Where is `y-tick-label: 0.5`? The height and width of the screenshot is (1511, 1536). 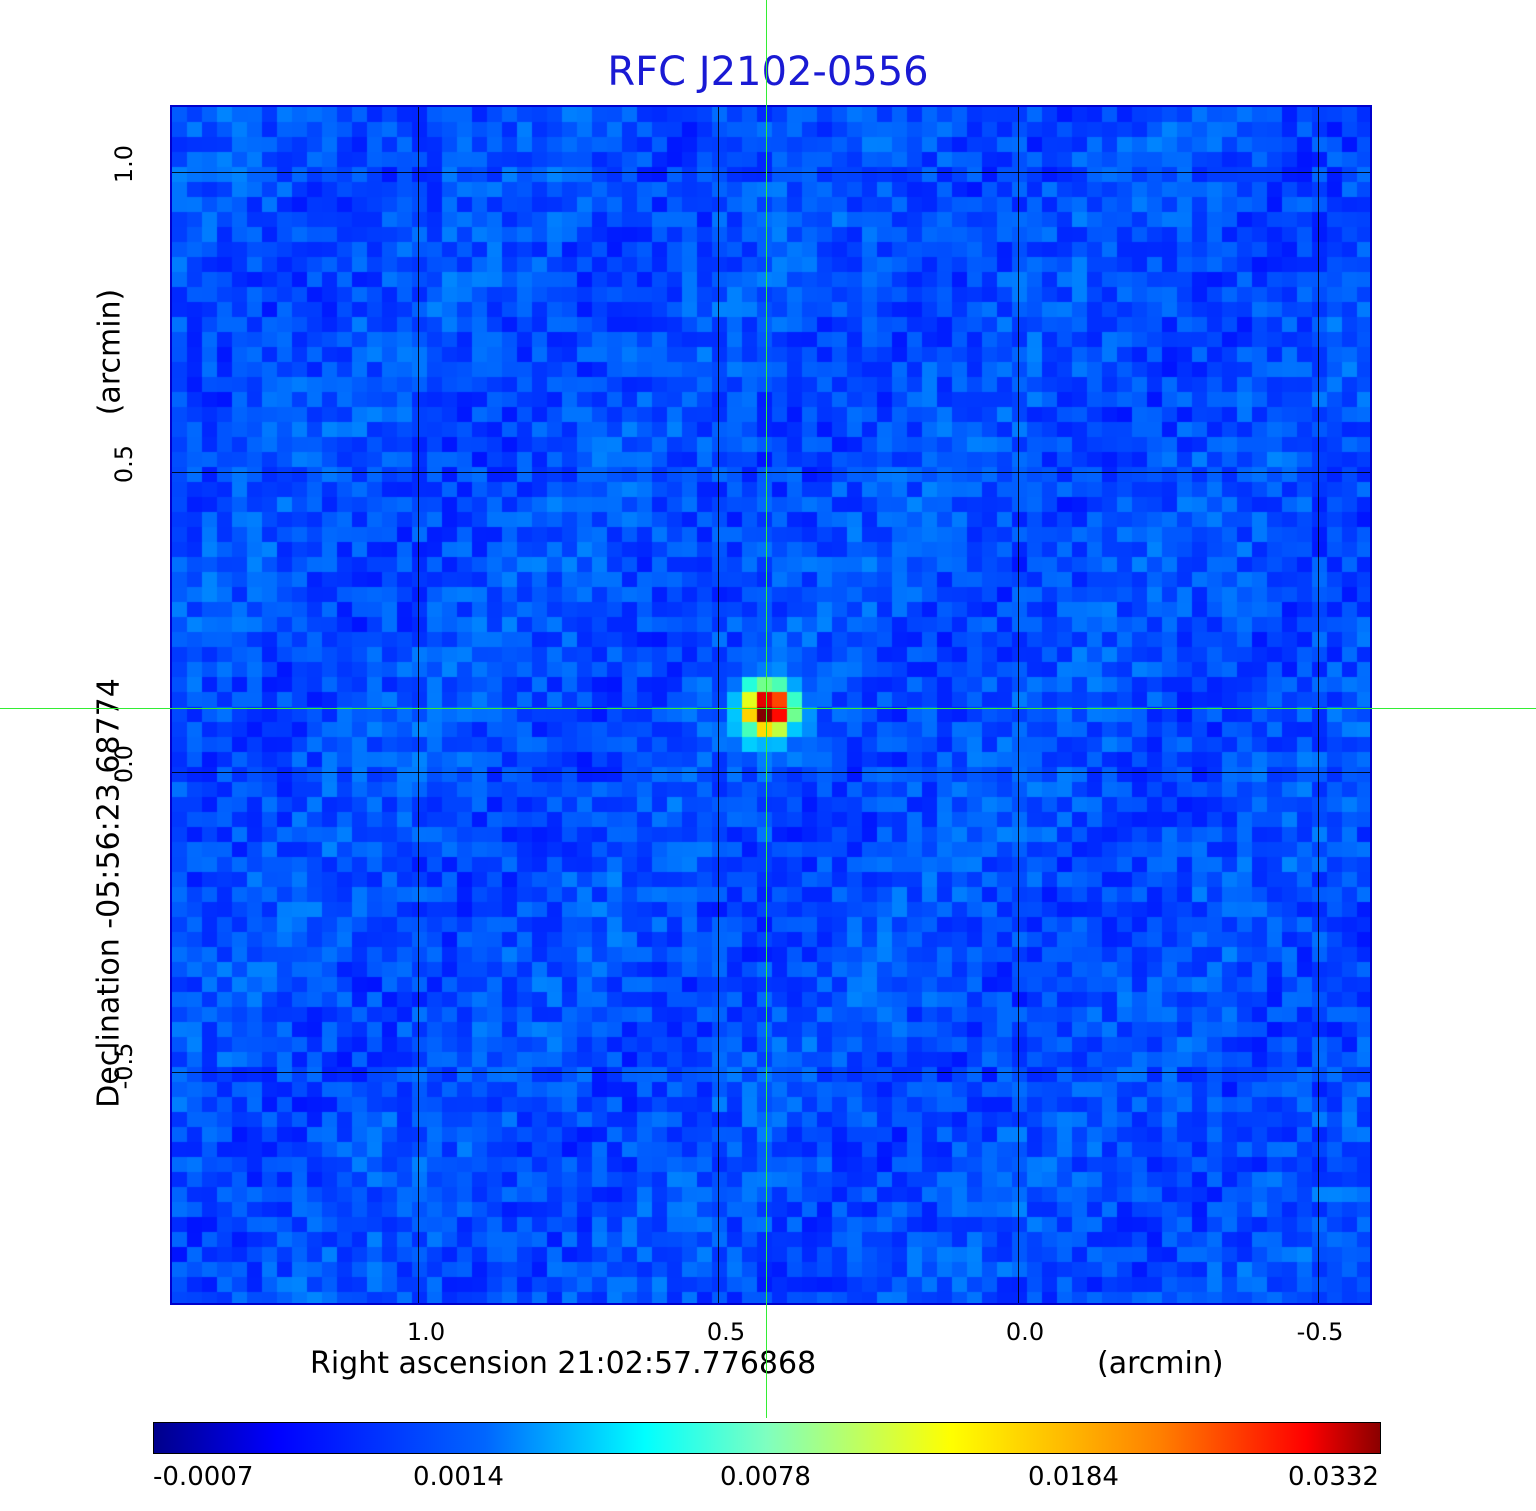 y-tick-label: 0.5 is located at coordinates (124, 464).